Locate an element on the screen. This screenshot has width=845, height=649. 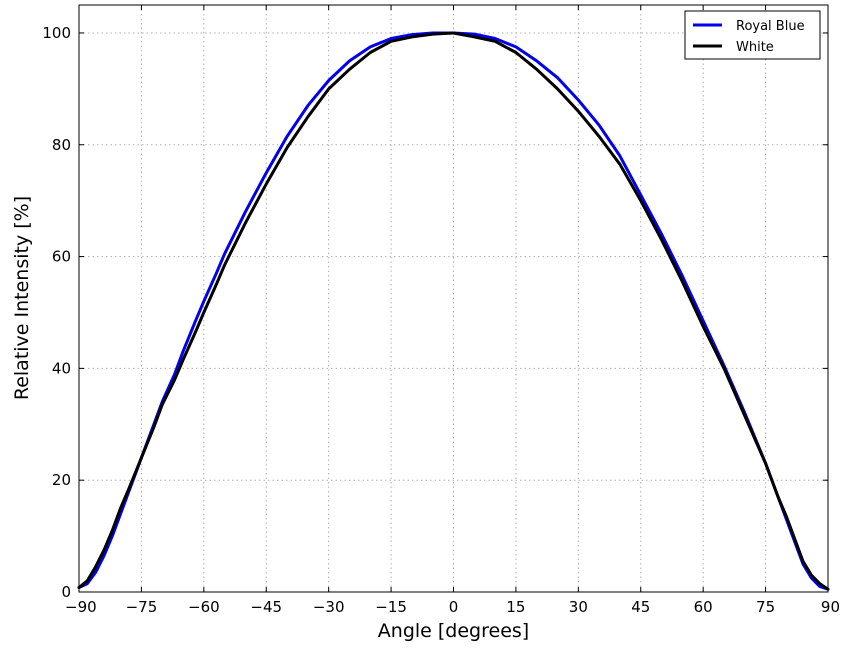
x-axis-label: Angle [degrees] is located at coordinates (453, 631).